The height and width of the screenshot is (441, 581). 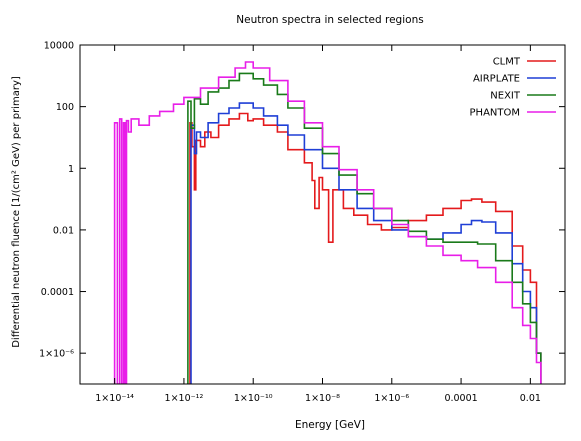 What do you see at coordinates (496, 79) in the screenshot?
I see `legend-label-airplate: AIRPLATE` at bounding box center [496, 79].